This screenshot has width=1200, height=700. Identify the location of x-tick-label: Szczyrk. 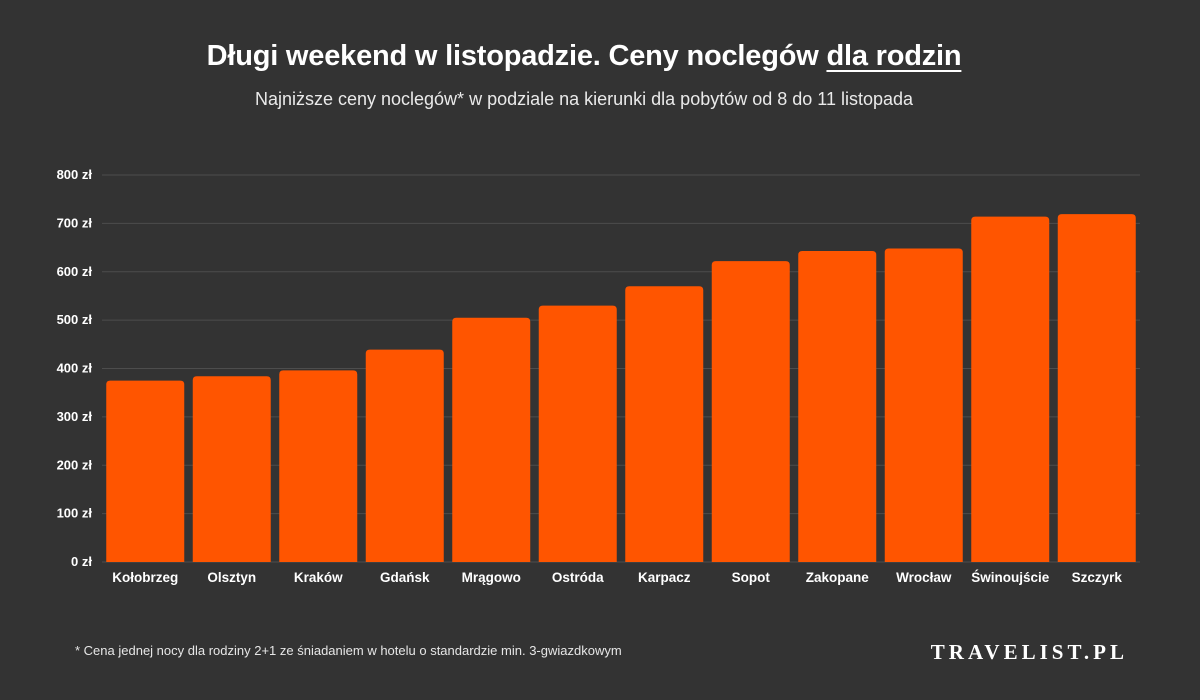
(1097, 577).